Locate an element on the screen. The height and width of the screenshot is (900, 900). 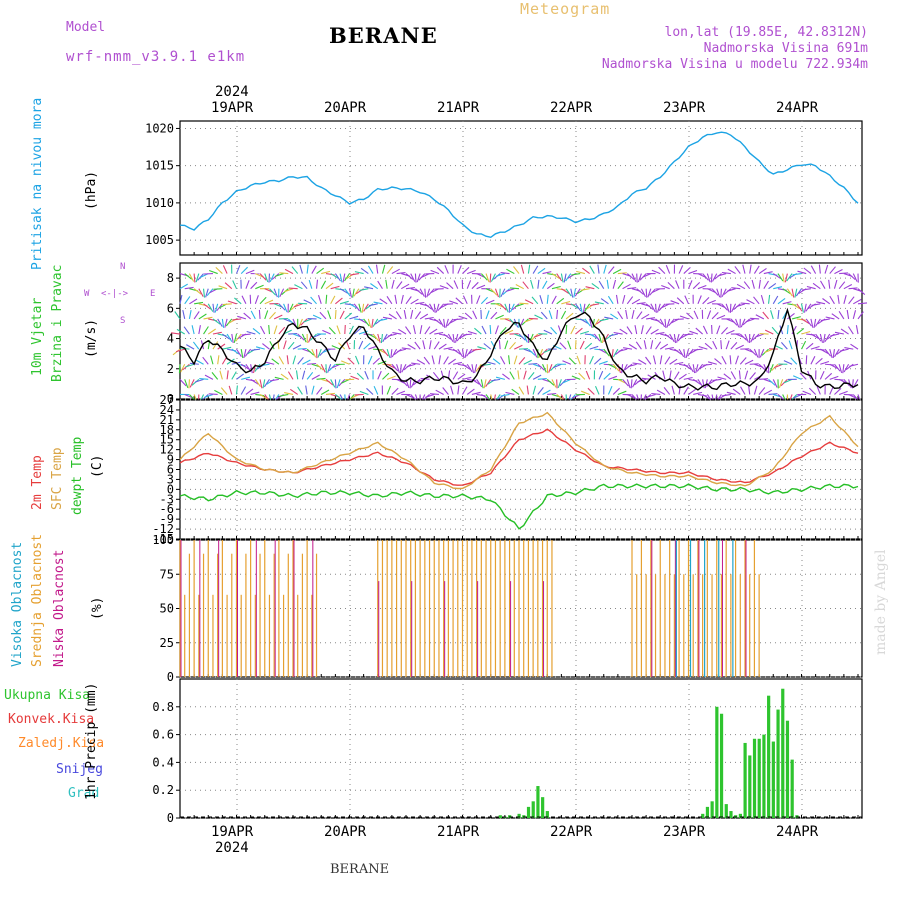
y-tick-label: 0 is located at coordinates (170, 399).